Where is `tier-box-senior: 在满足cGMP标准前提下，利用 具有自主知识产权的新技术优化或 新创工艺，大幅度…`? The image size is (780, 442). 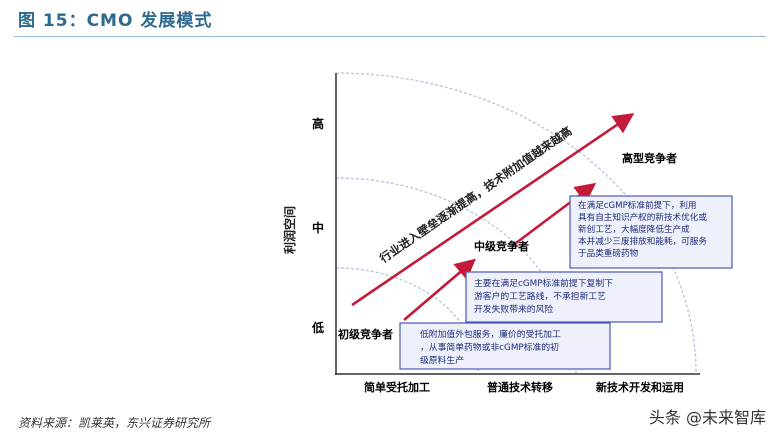
tier-box-senior: 在满足cGMP标准前提下，利用 具有自主知识产权的新技术优化或 新创工艺，大幅度… is located at coordinates (651, 232).